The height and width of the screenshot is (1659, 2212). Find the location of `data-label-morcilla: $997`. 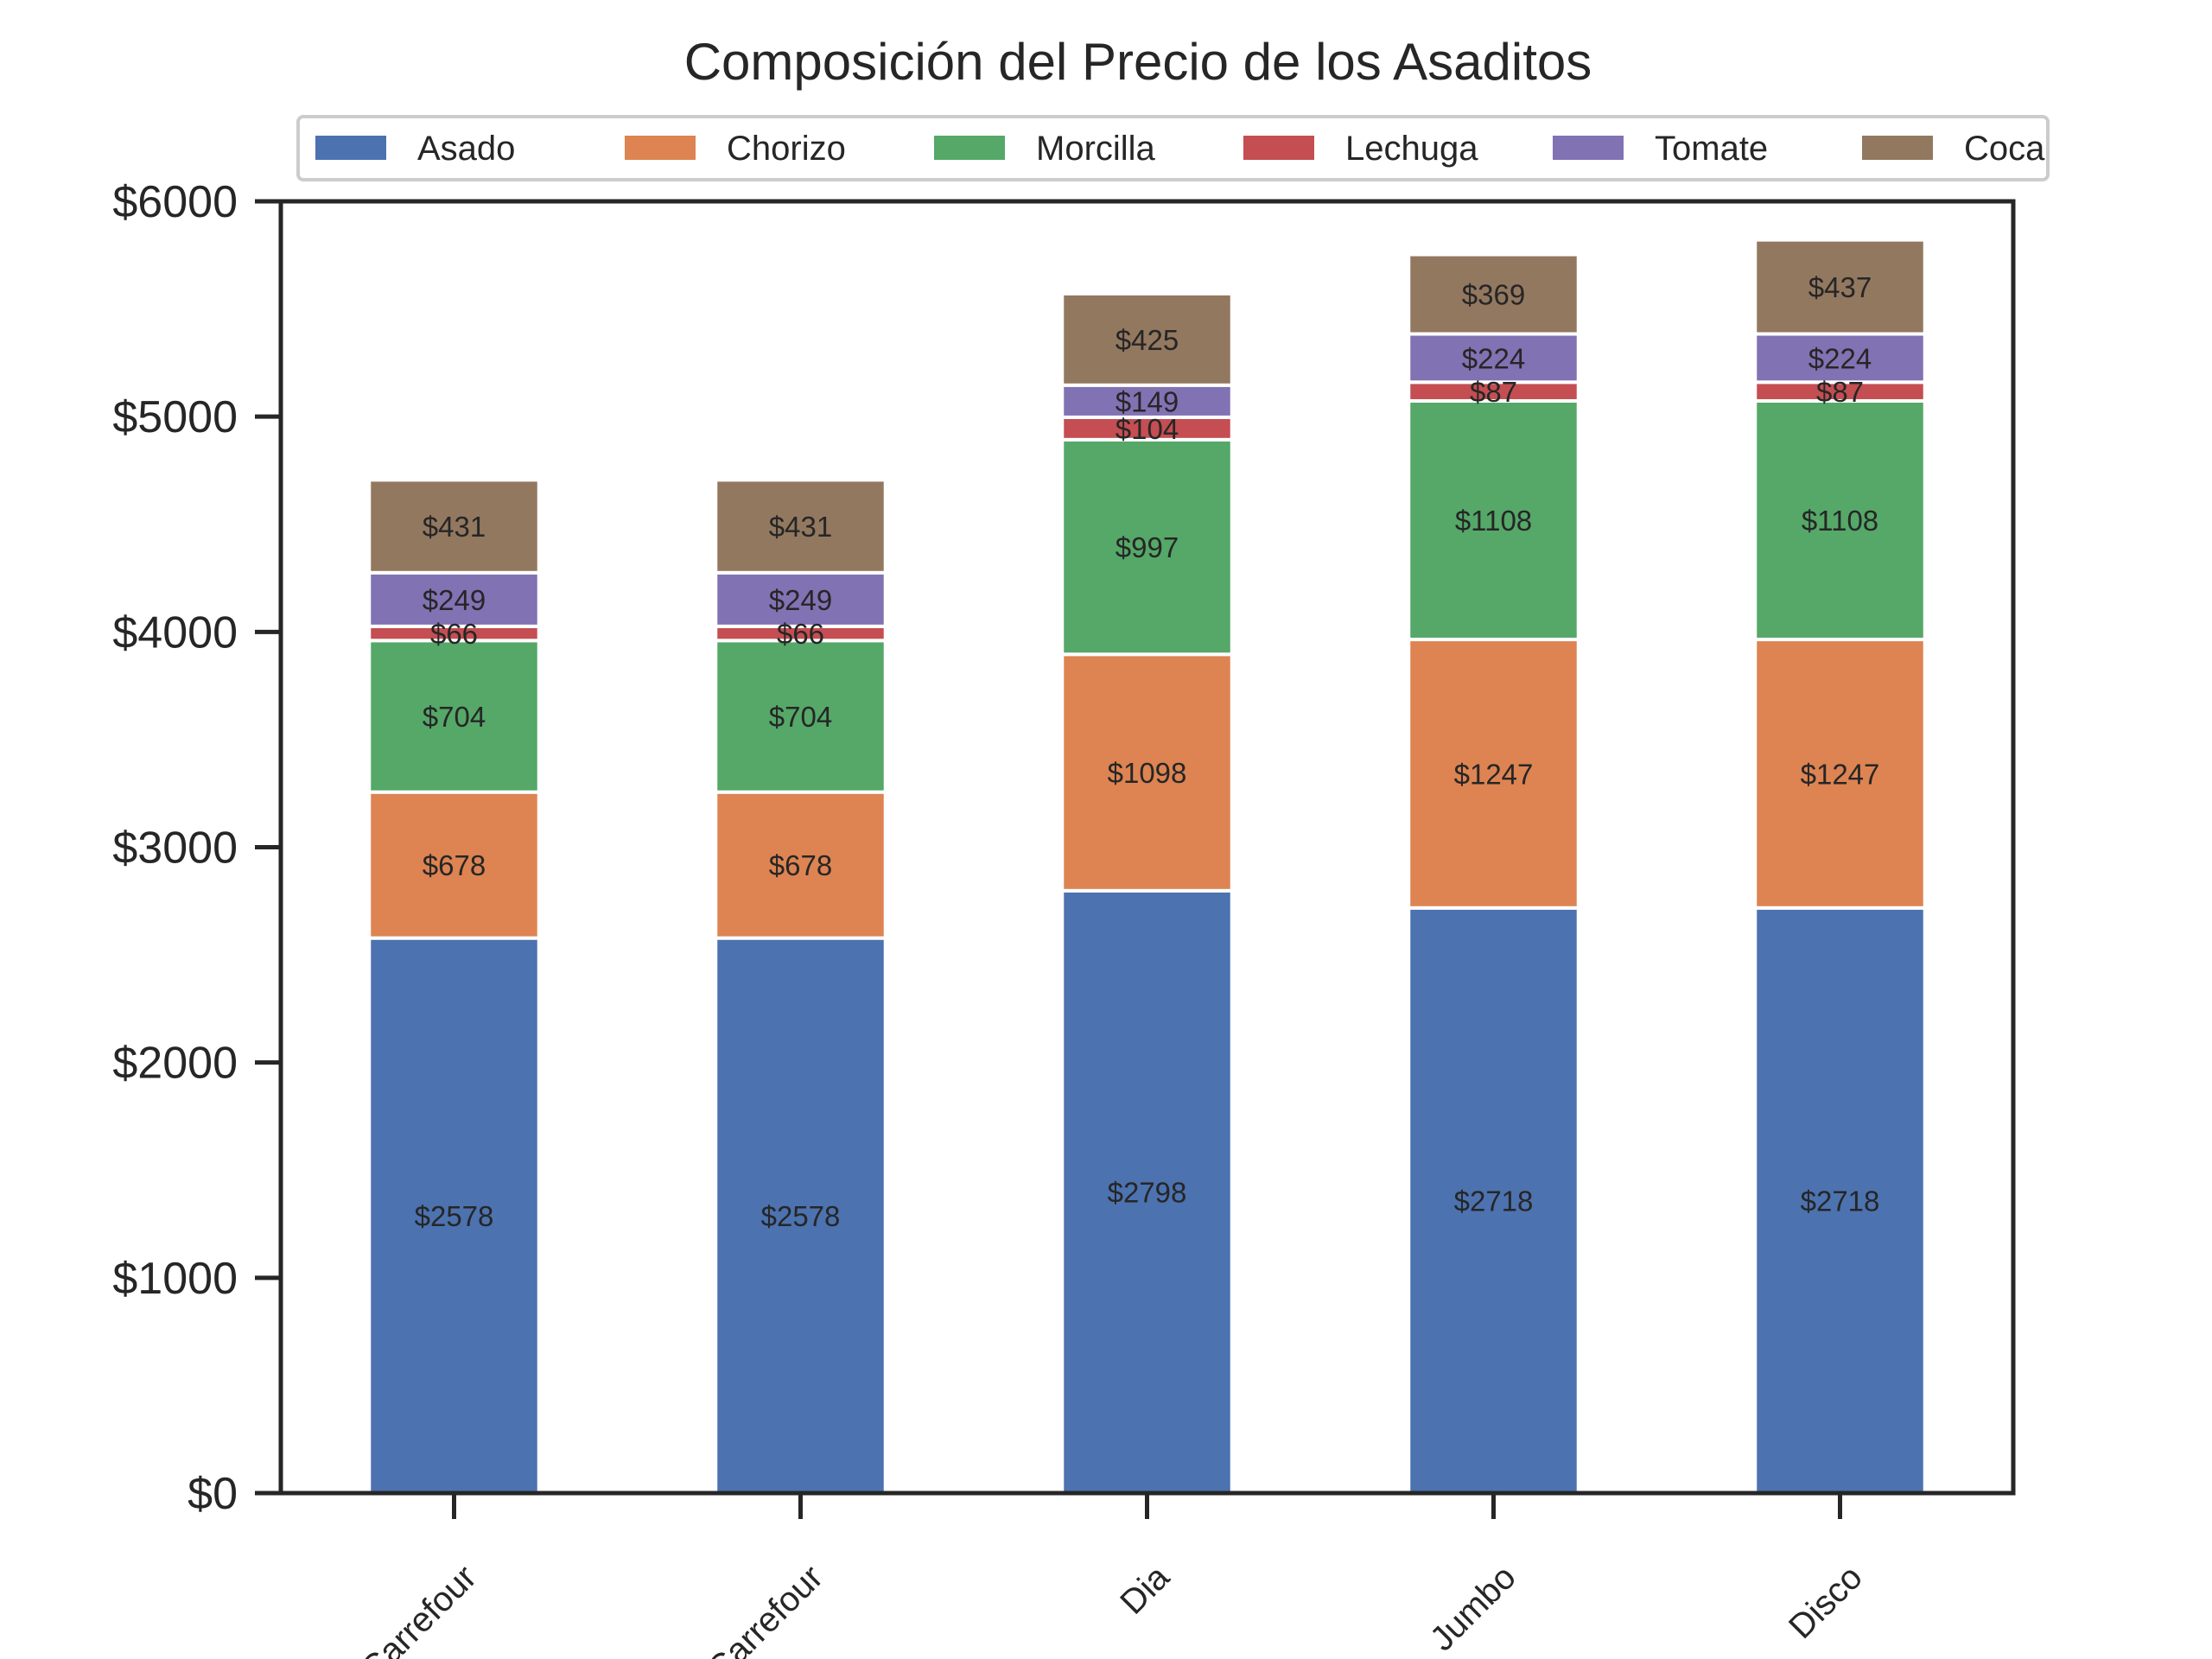

data-label-morcilla: $997 is located at coordinates (1147, 547).